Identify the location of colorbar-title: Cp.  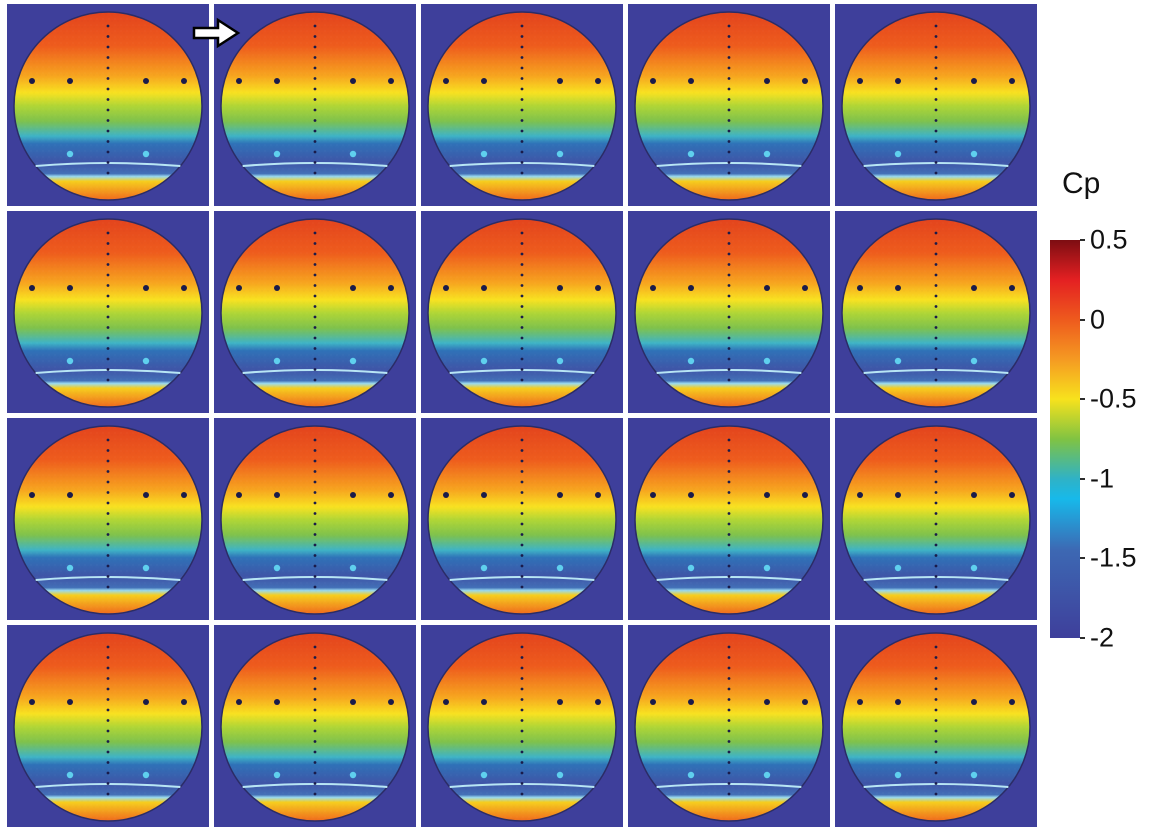
(1081, 183).